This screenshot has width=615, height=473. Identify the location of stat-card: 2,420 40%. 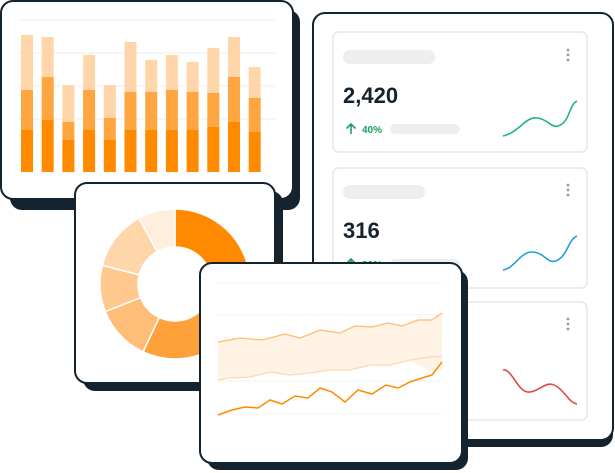
(460, 92).